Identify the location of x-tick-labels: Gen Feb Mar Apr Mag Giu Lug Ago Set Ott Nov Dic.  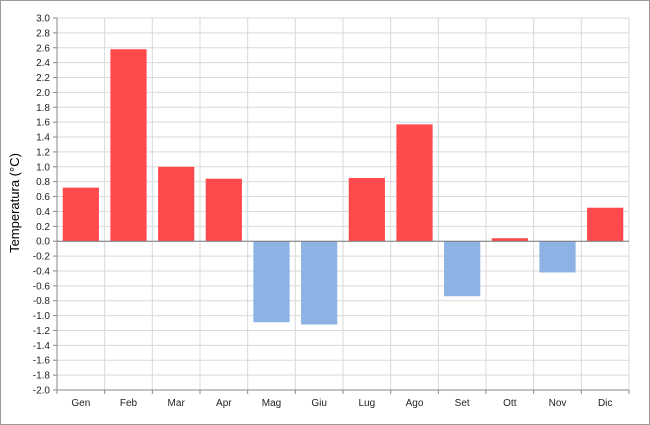
(341, 403).